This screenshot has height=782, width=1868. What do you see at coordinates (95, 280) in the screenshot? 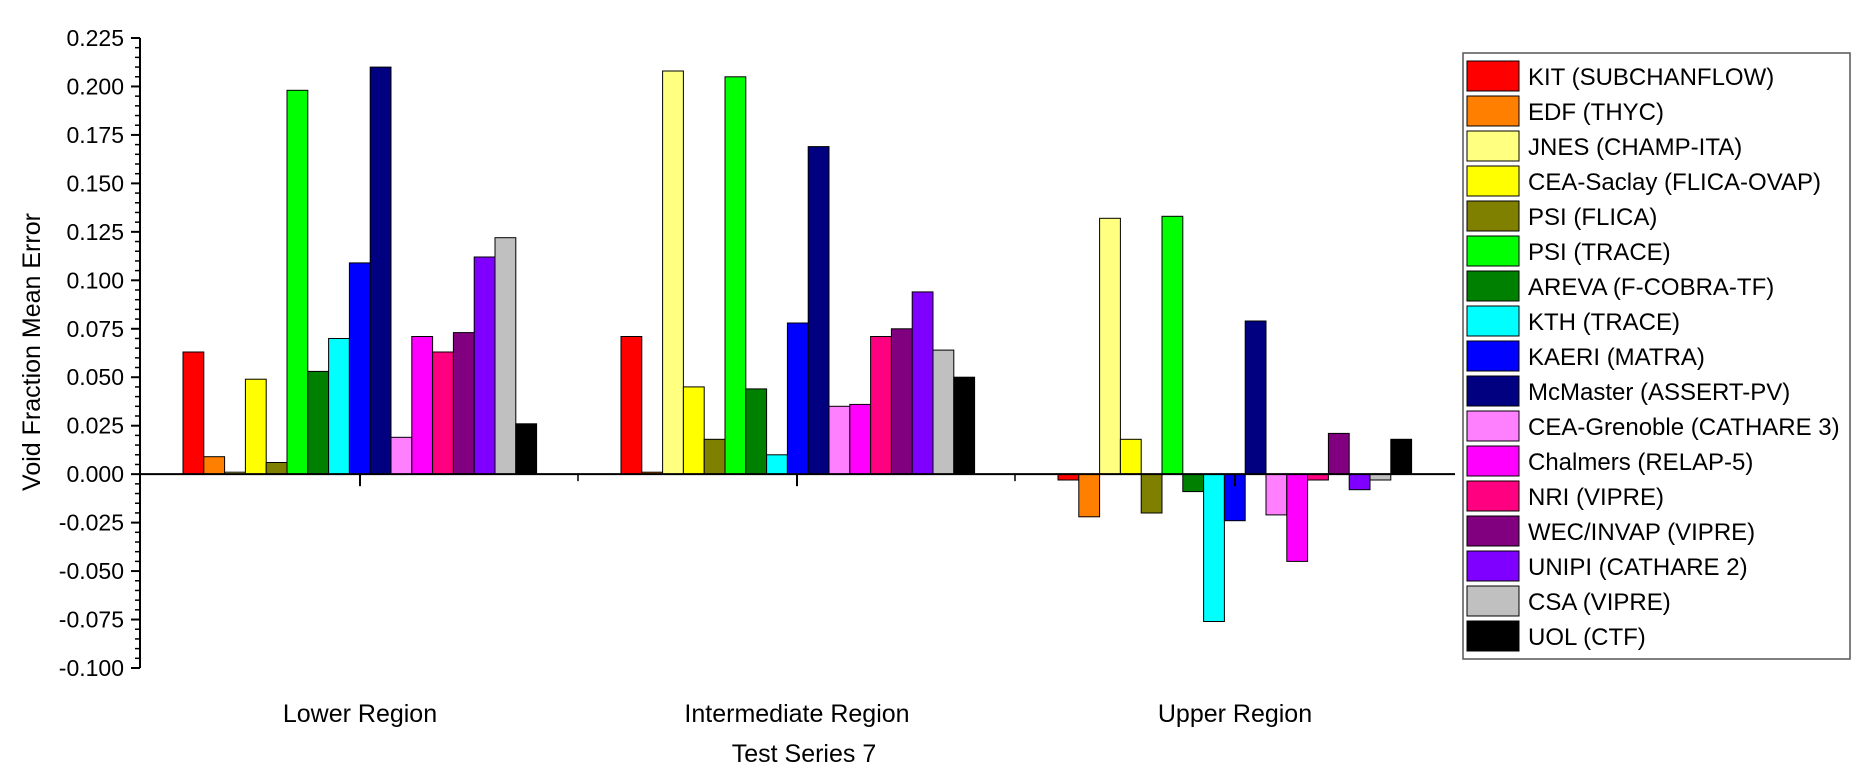
I see `y-tick-label: 0.100` at bounding box center [95, 280].